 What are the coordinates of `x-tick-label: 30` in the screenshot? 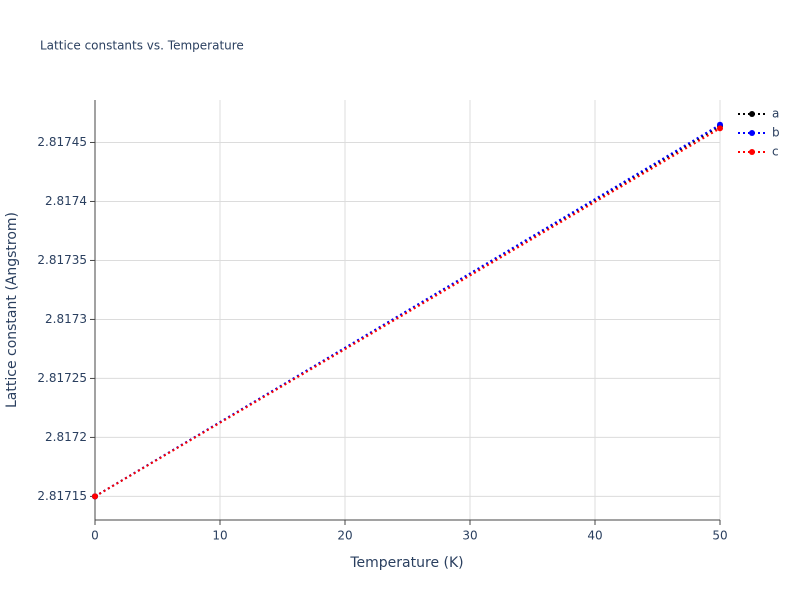 It's located at (469, 536).